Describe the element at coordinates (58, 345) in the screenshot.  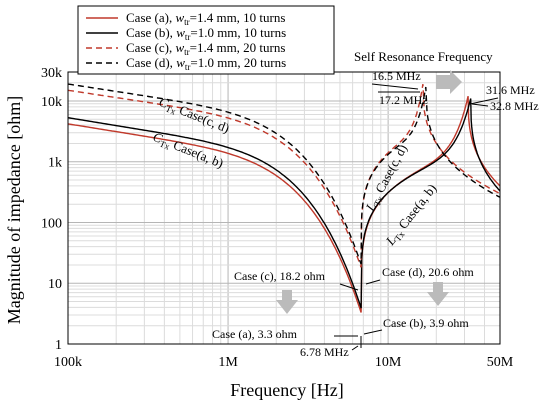
I see `y-tick-label: 1` at that location.